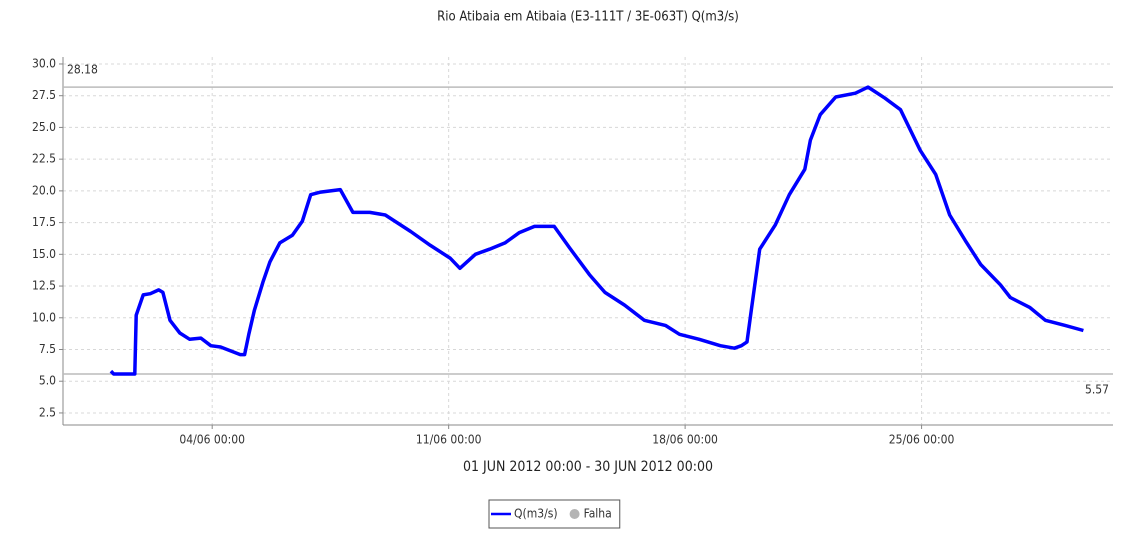  Describe the element at coordinates (685, 440) in the screenshot. I see `x-tick-label: 18/06 00:00` at that location.